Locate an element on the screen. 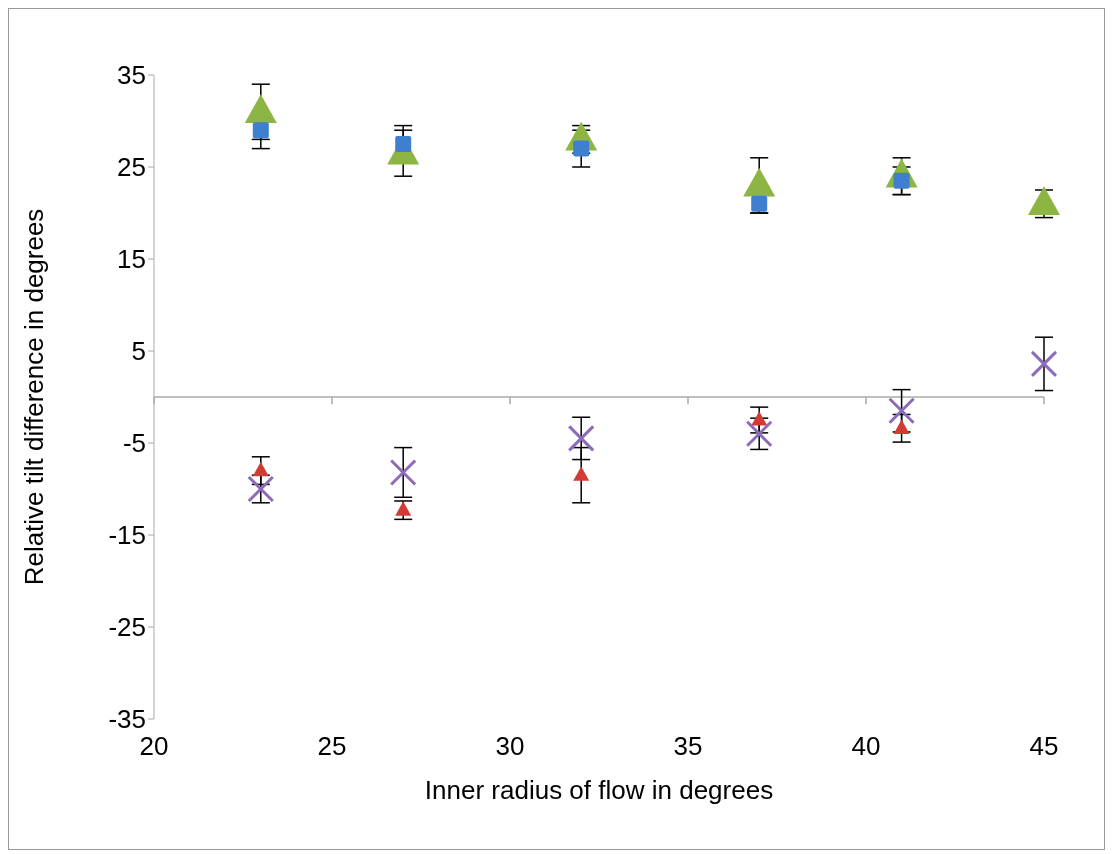 Image resolution: width=1117 pixels, height=854 pixels. x-axis-title: Inner radius of flow in degrees is located at coordinates (599, 790).